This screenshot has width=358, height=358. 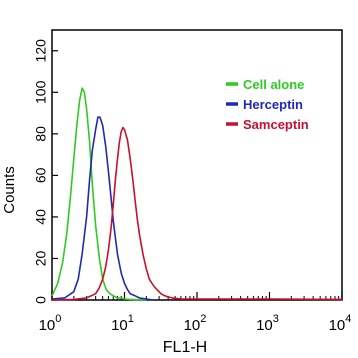 I want to click on x-tick-label: 10¹, so click(x=122, y=323).